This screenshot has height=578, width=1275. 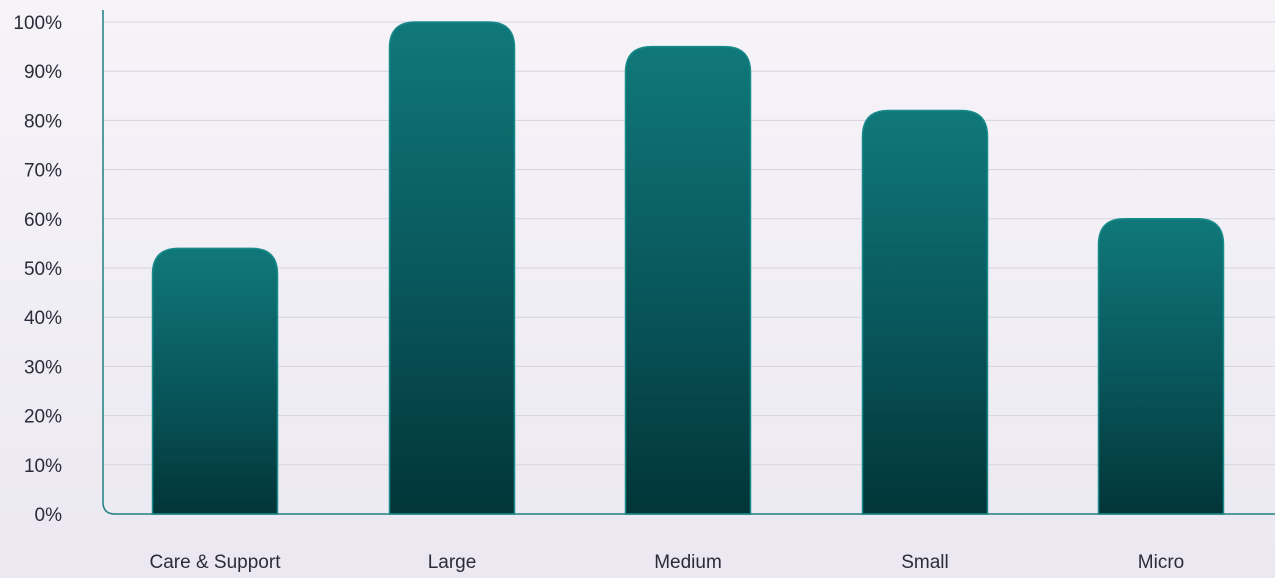 I want to click on y-tick-label: 90%, so click(x=43, y=72).